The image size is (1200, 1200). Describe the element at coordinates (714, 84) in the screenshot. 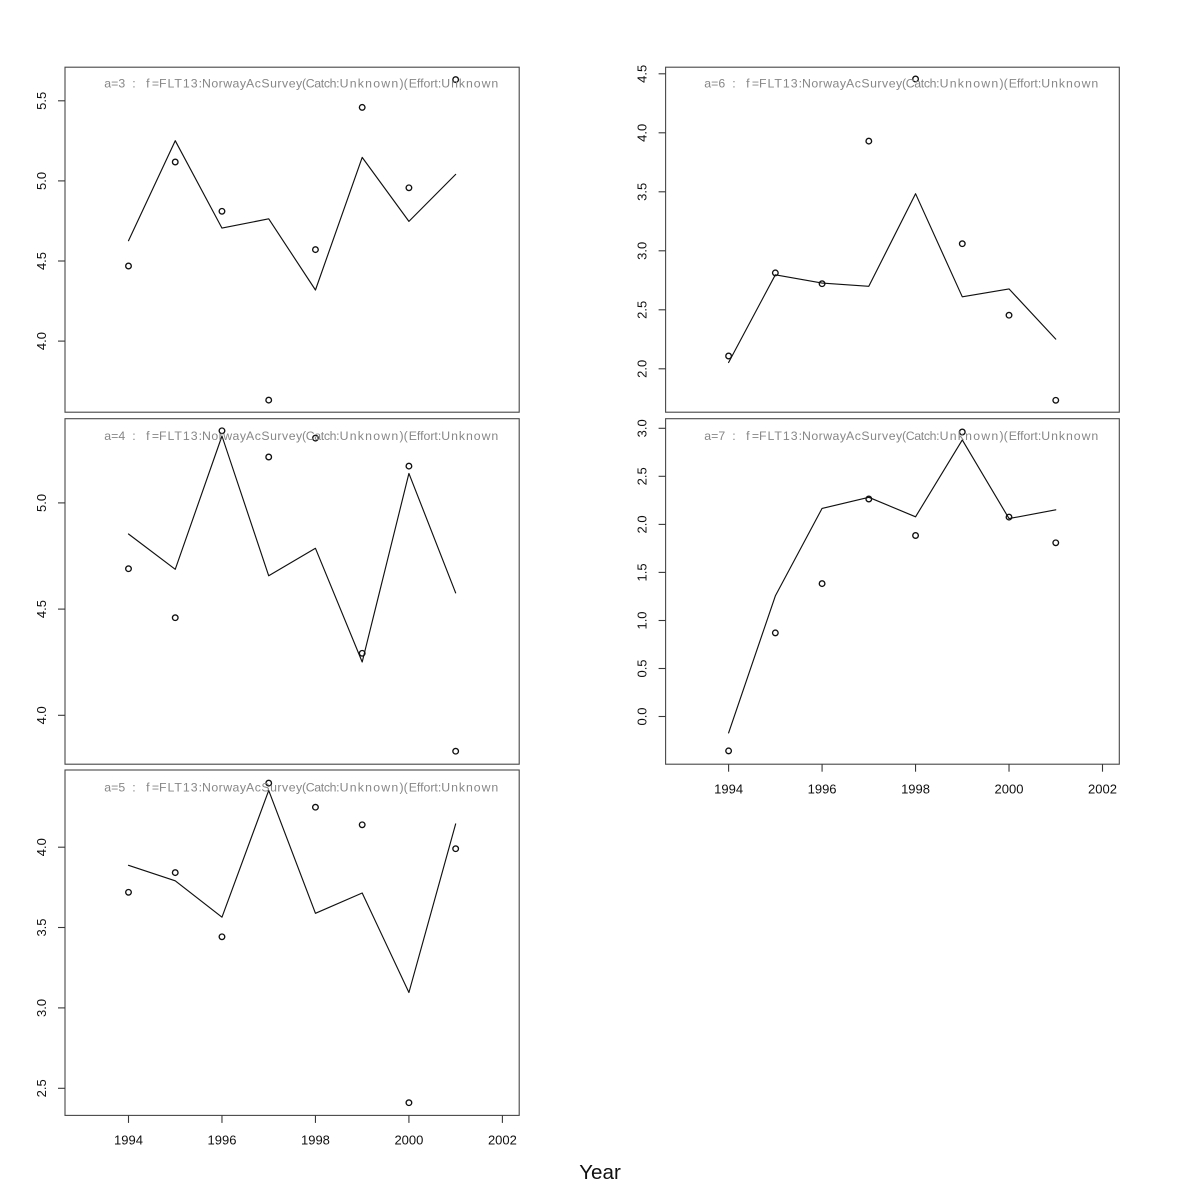

I see `svg-text: a=6` at that location.